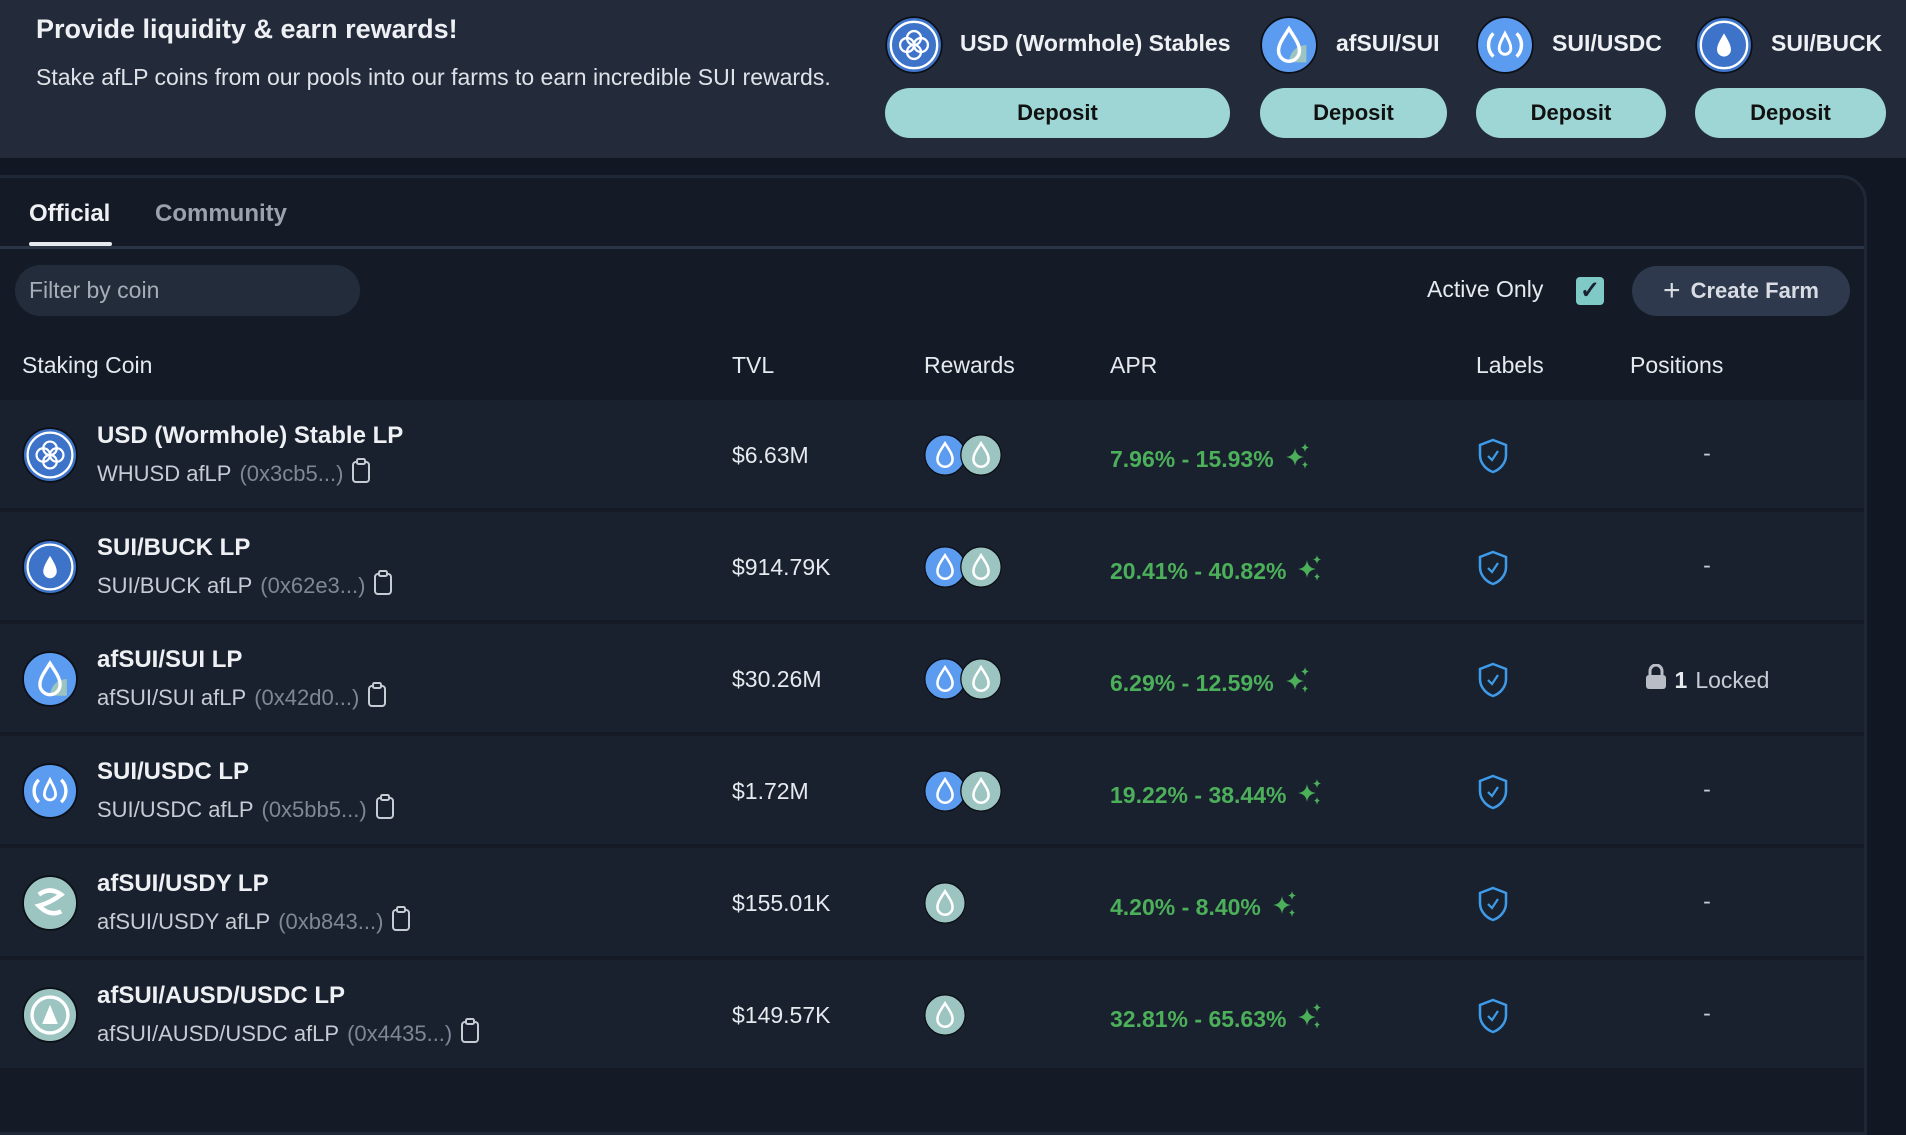 The width and height of the screenshot is (1906, 1135). Describe the element at coordinates (70, 213) in the screenshot. I see `tab-official: Official` at that location.